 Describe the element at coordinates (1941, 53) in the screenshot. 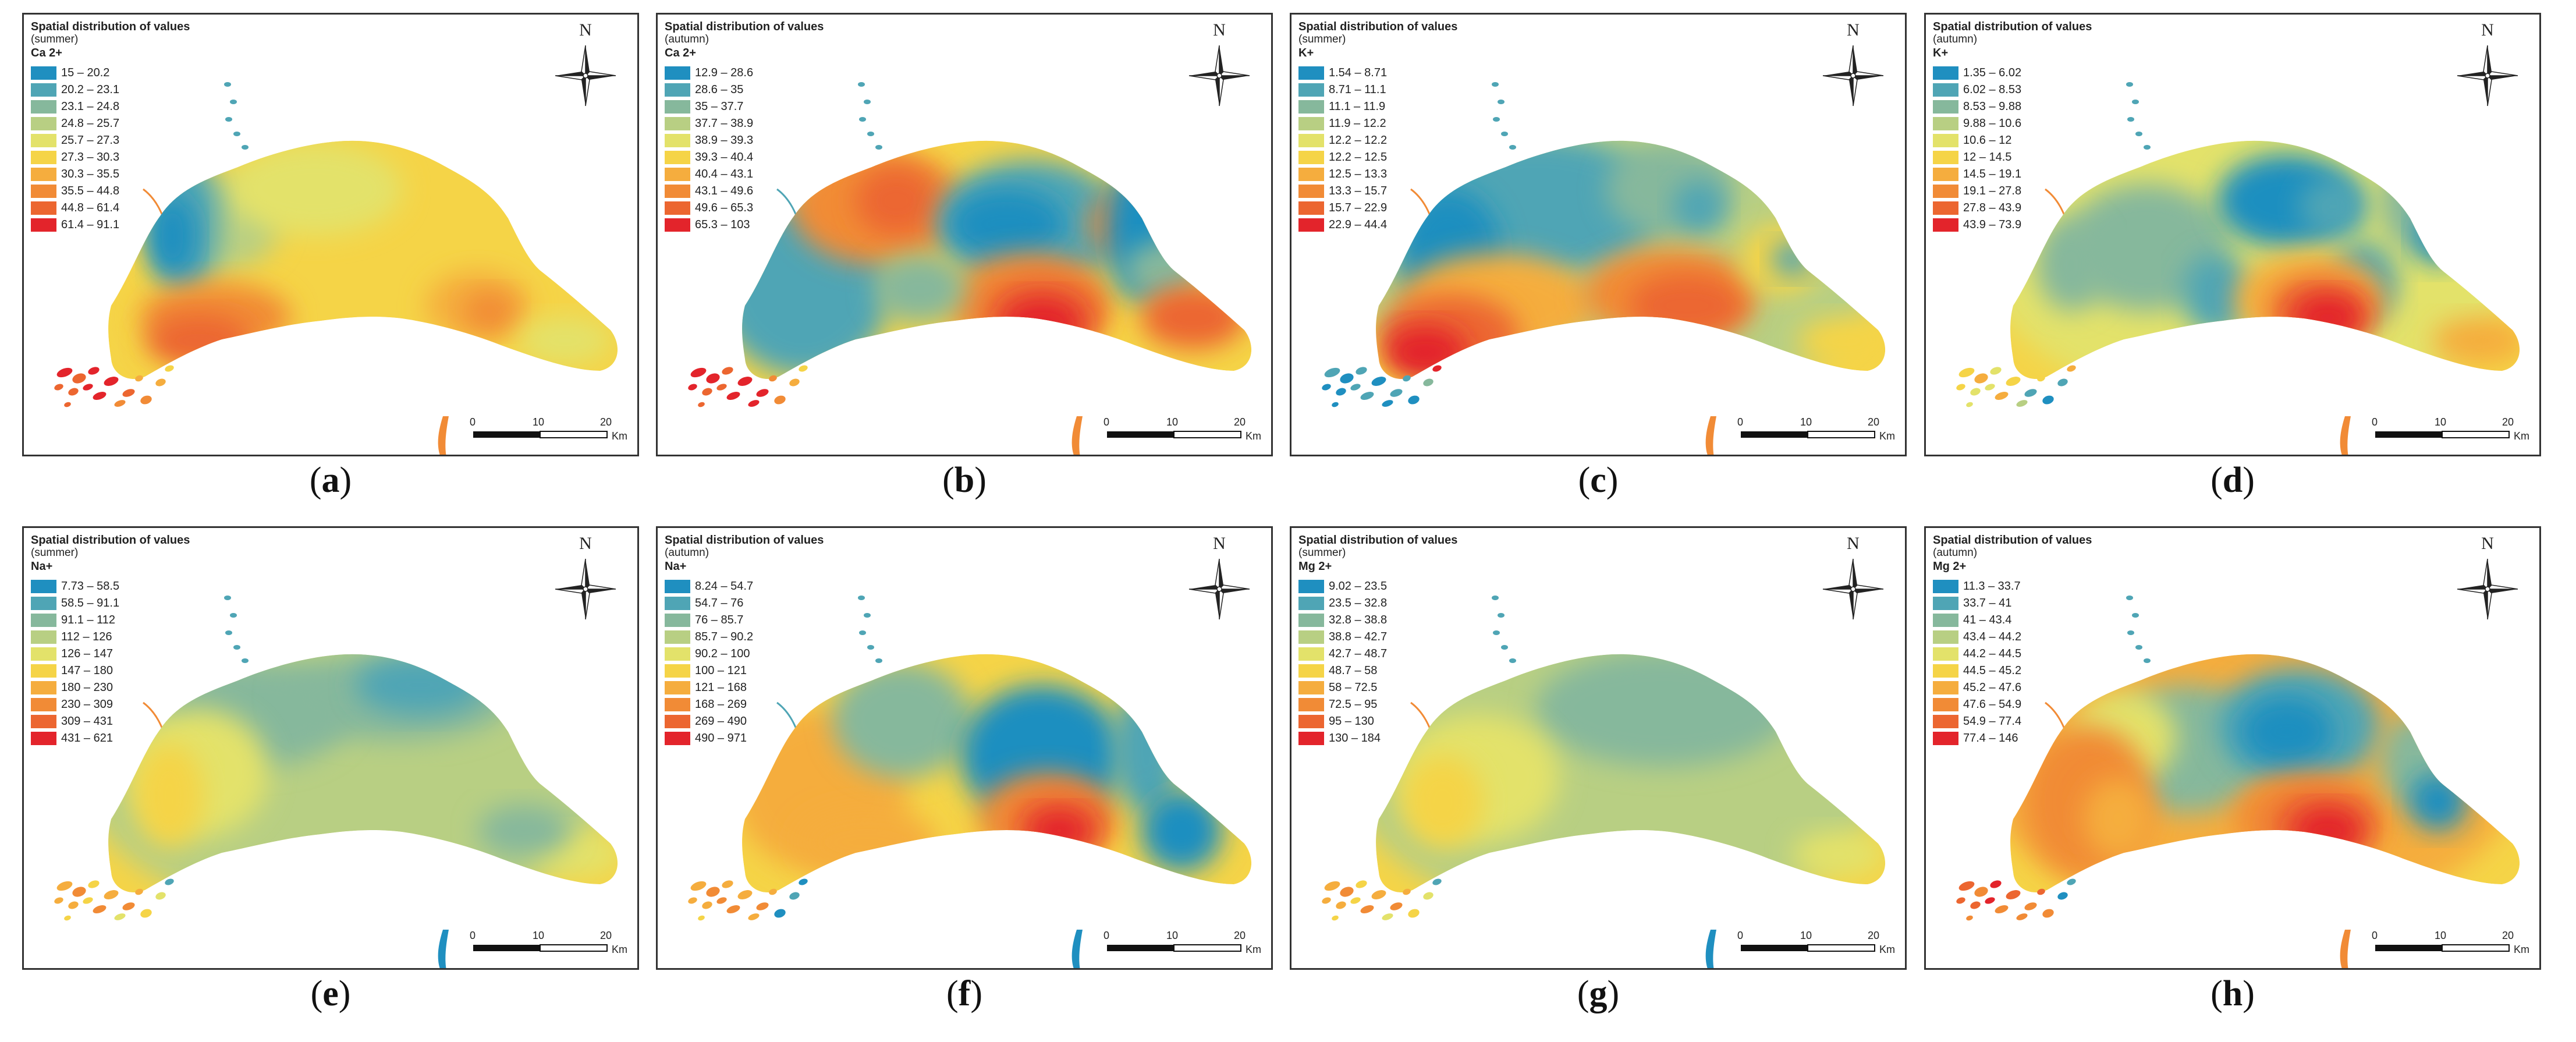

I see `legend-ion: K+` at that location.